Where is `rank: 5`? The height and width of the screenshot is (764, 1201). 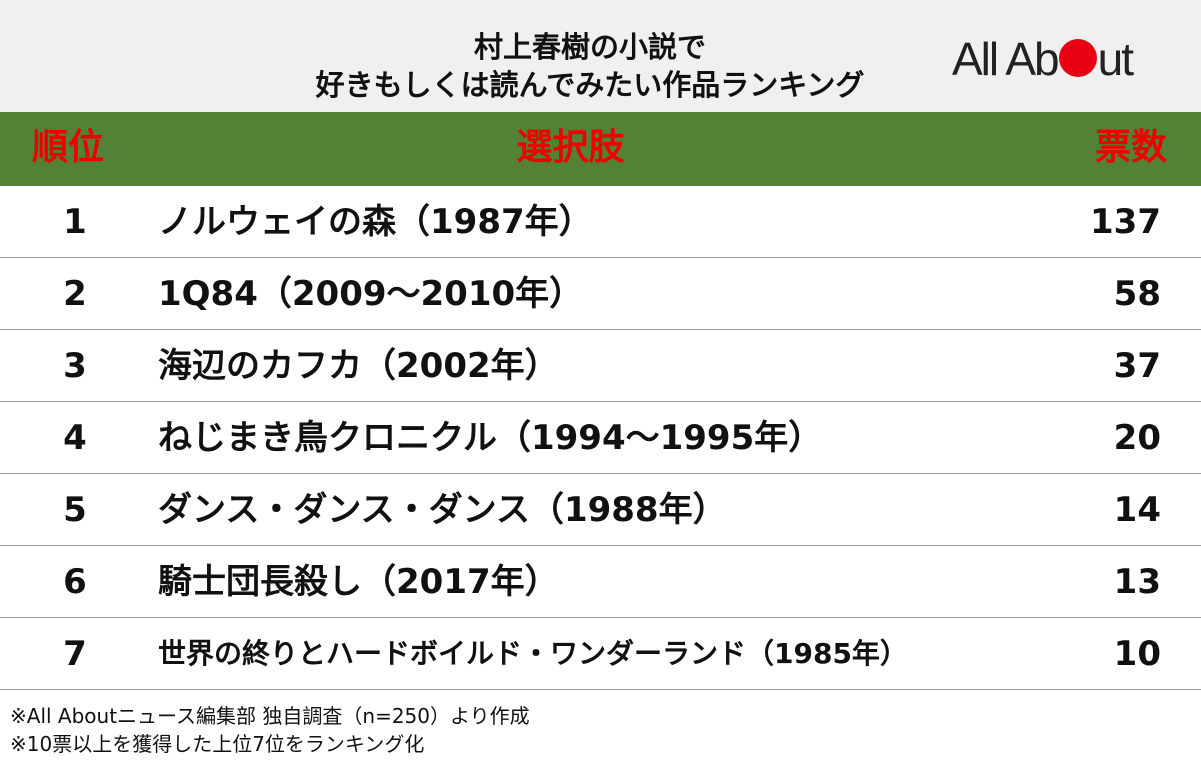
rank: 5 is located at coordinates (75, 510).